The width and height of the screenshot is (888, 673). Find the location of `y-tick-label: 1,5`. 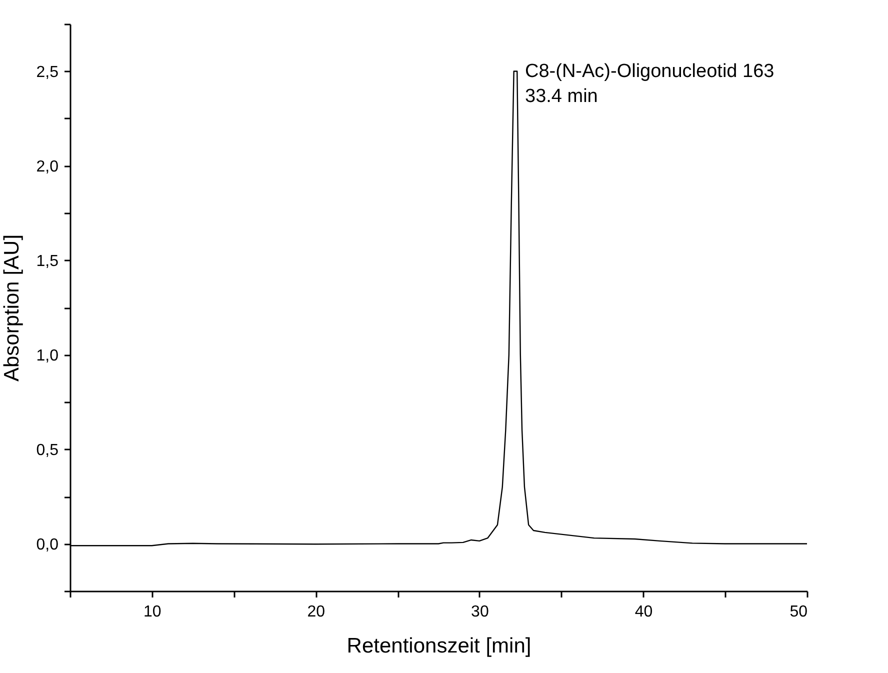

y-tick-label: 1,5 is located at coordinates (47, 261).